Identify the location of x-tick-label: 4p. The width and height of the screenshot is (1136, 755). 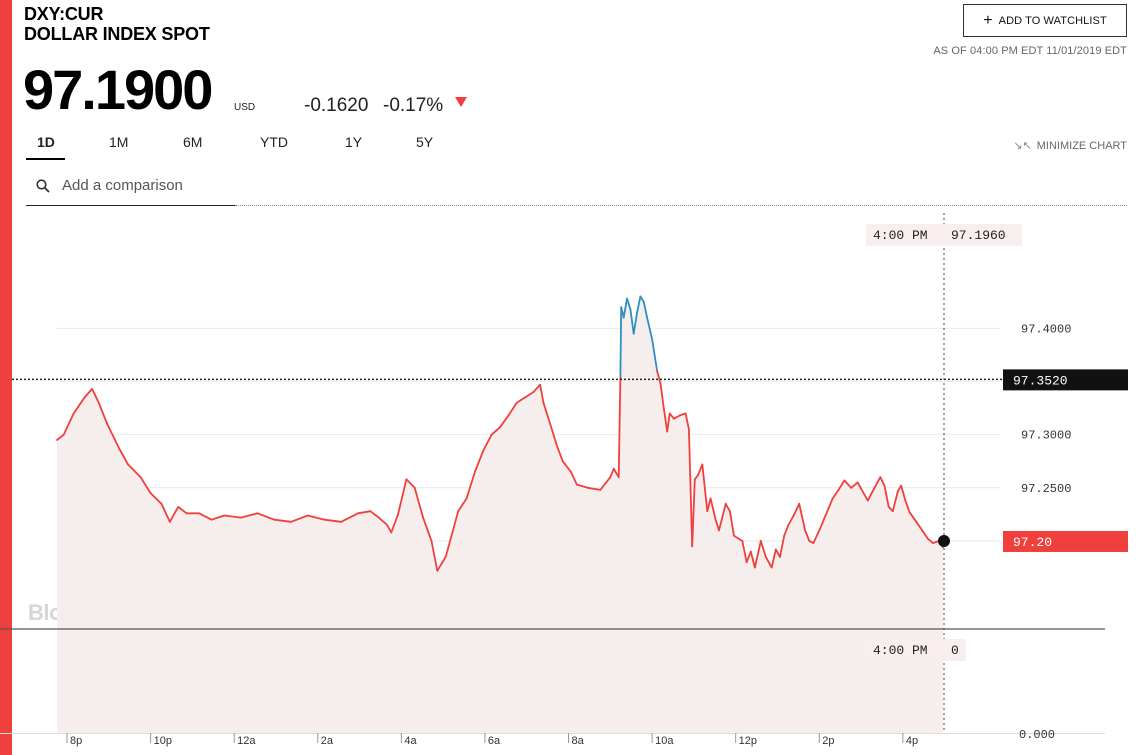
(912, 741).